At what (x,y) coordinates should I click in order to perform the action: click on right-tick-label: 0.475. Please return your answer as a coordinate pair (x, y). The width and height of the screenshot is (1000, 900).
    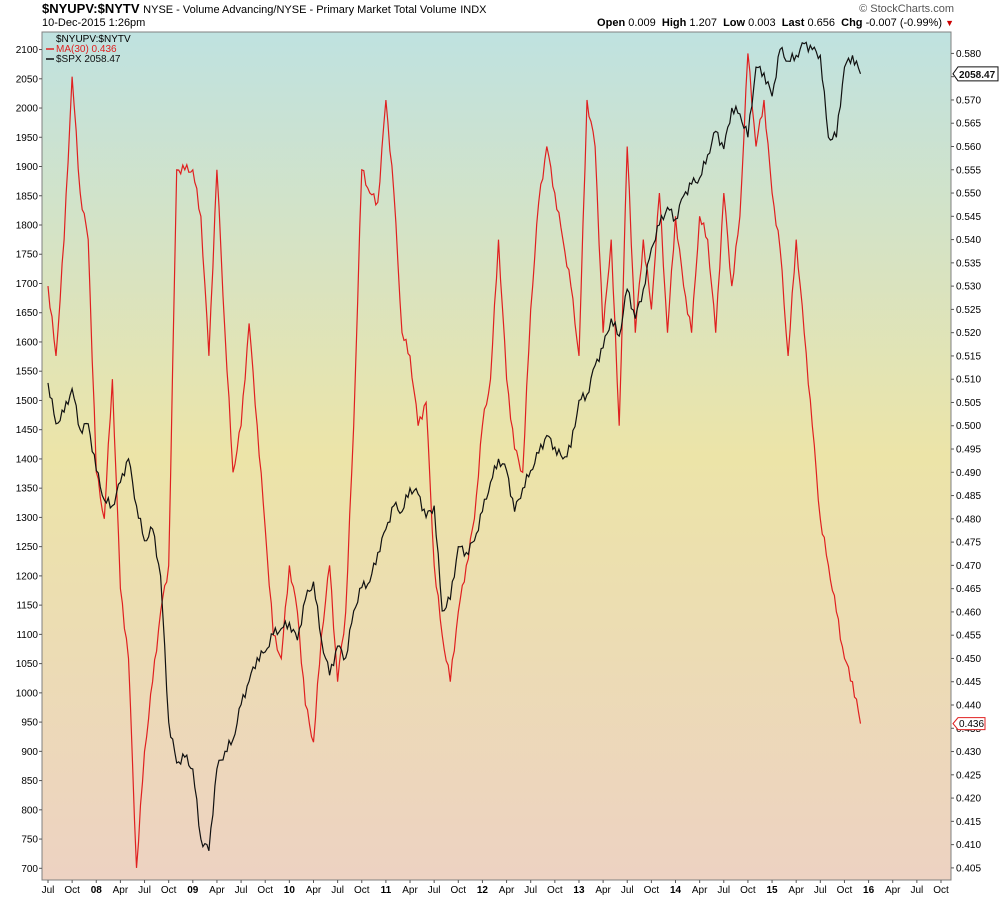
    Looking at the image, I should click on (968, 543).